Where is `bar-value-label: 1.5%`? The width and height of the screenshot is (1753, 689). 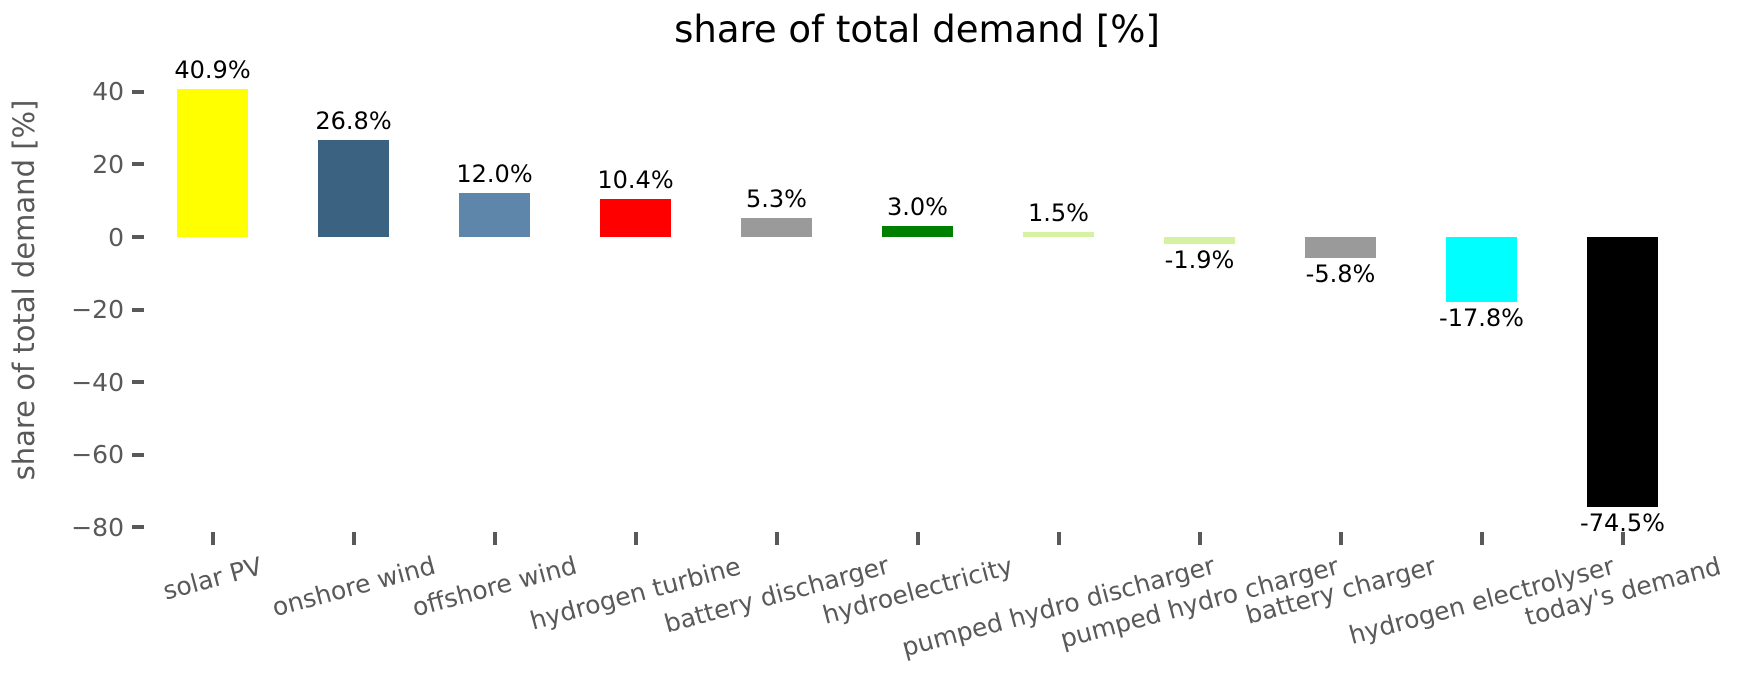 bar-value-label: 1.5% is located at coordinates (1058, 212).